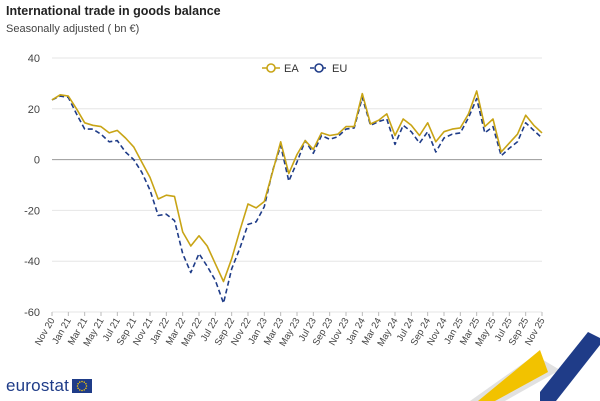  I want to click on y-tick-label: 40, so click(34, 59).